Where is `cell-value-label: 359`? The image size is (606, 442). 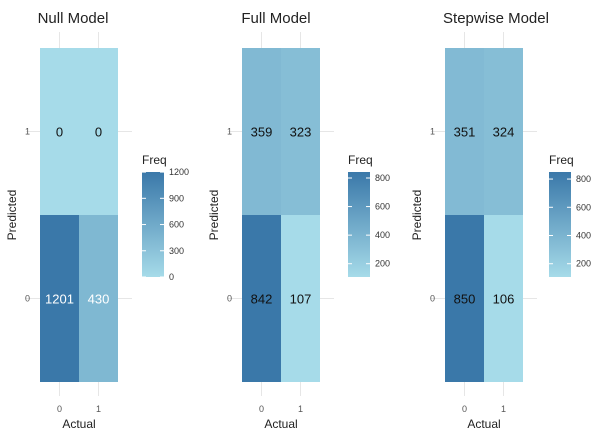 cell-value-label: 359 is located at coordinates (262, 132).